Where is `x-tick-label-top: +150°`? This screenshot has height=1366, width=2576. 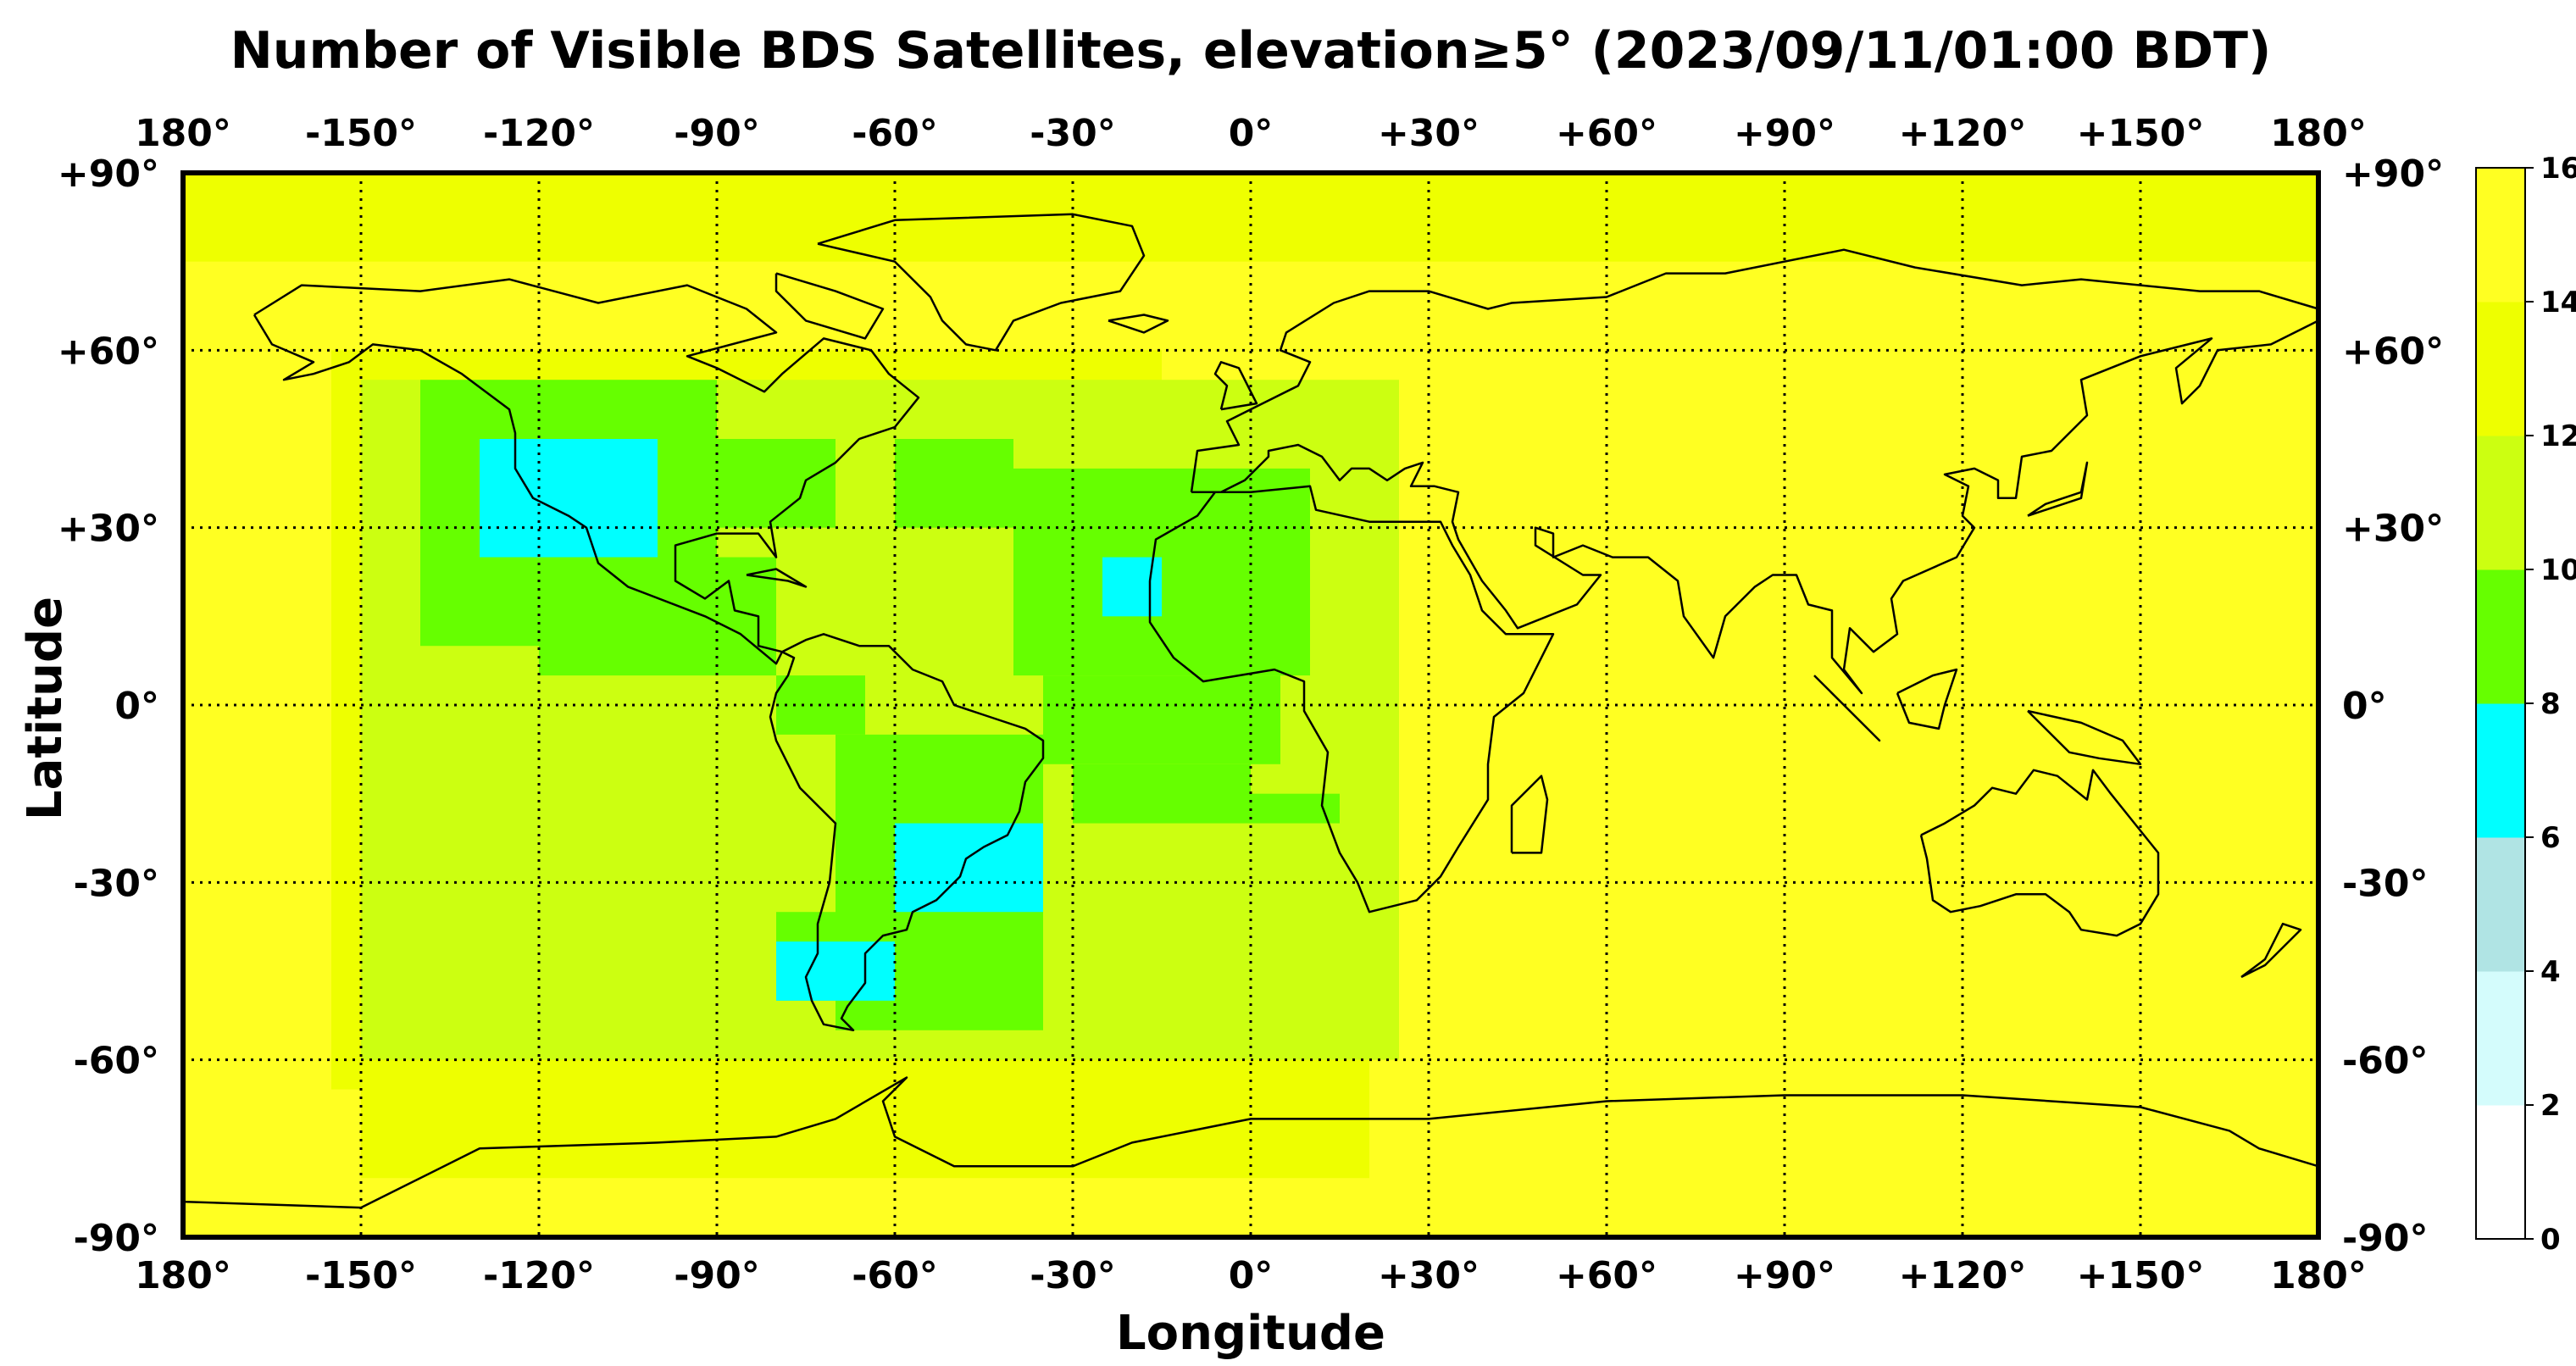
x-tick-label-top: +150° is located at coordinates (2141, 133).